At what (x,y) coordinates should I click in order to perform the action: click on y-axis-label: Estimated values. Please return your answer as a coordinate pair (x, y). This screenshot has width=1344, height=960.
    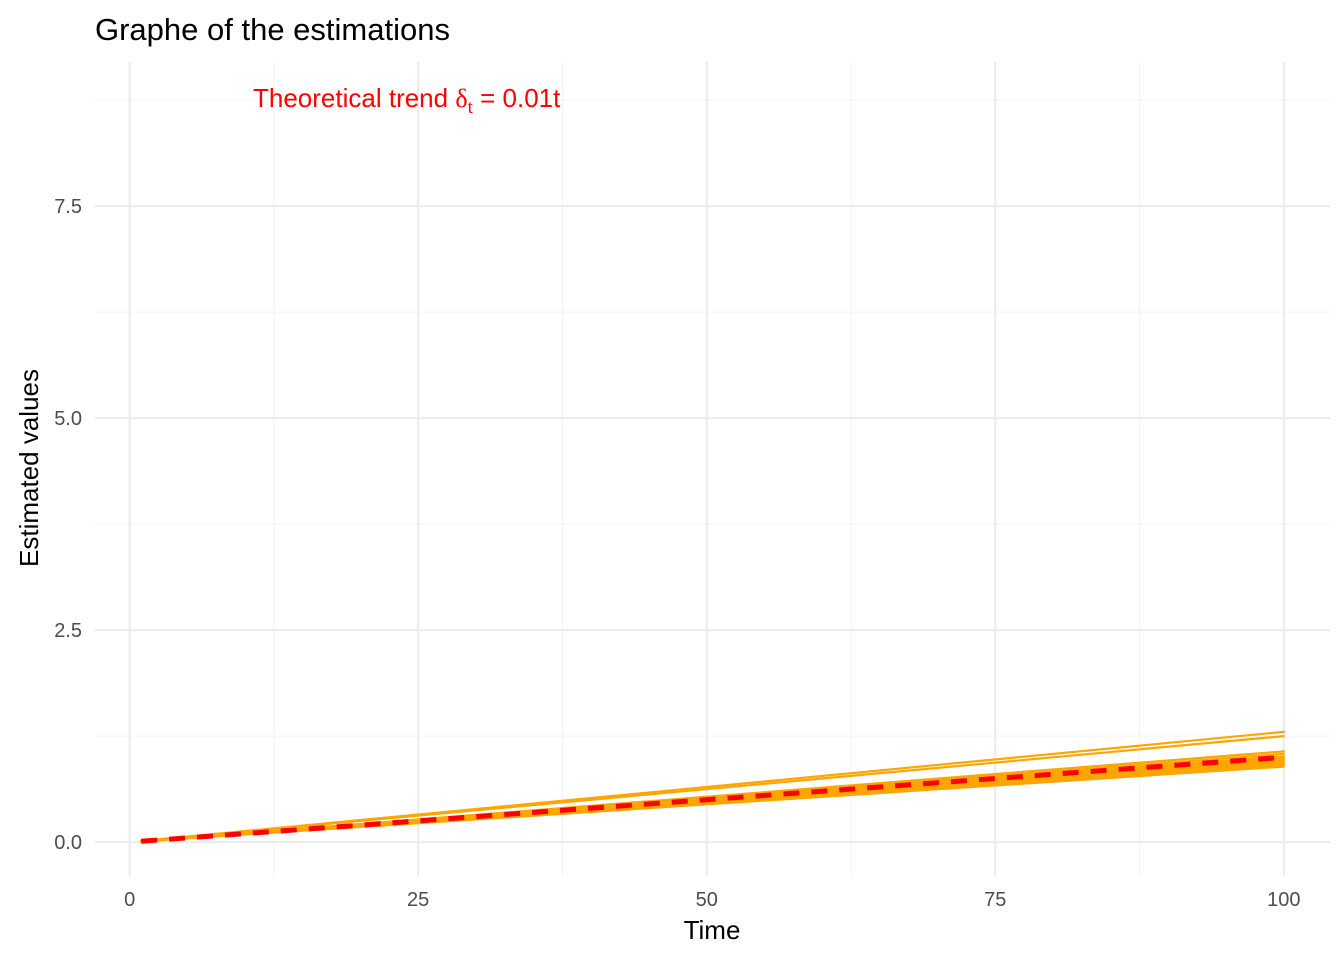
    Looking at the image, I should click on (29, 468).